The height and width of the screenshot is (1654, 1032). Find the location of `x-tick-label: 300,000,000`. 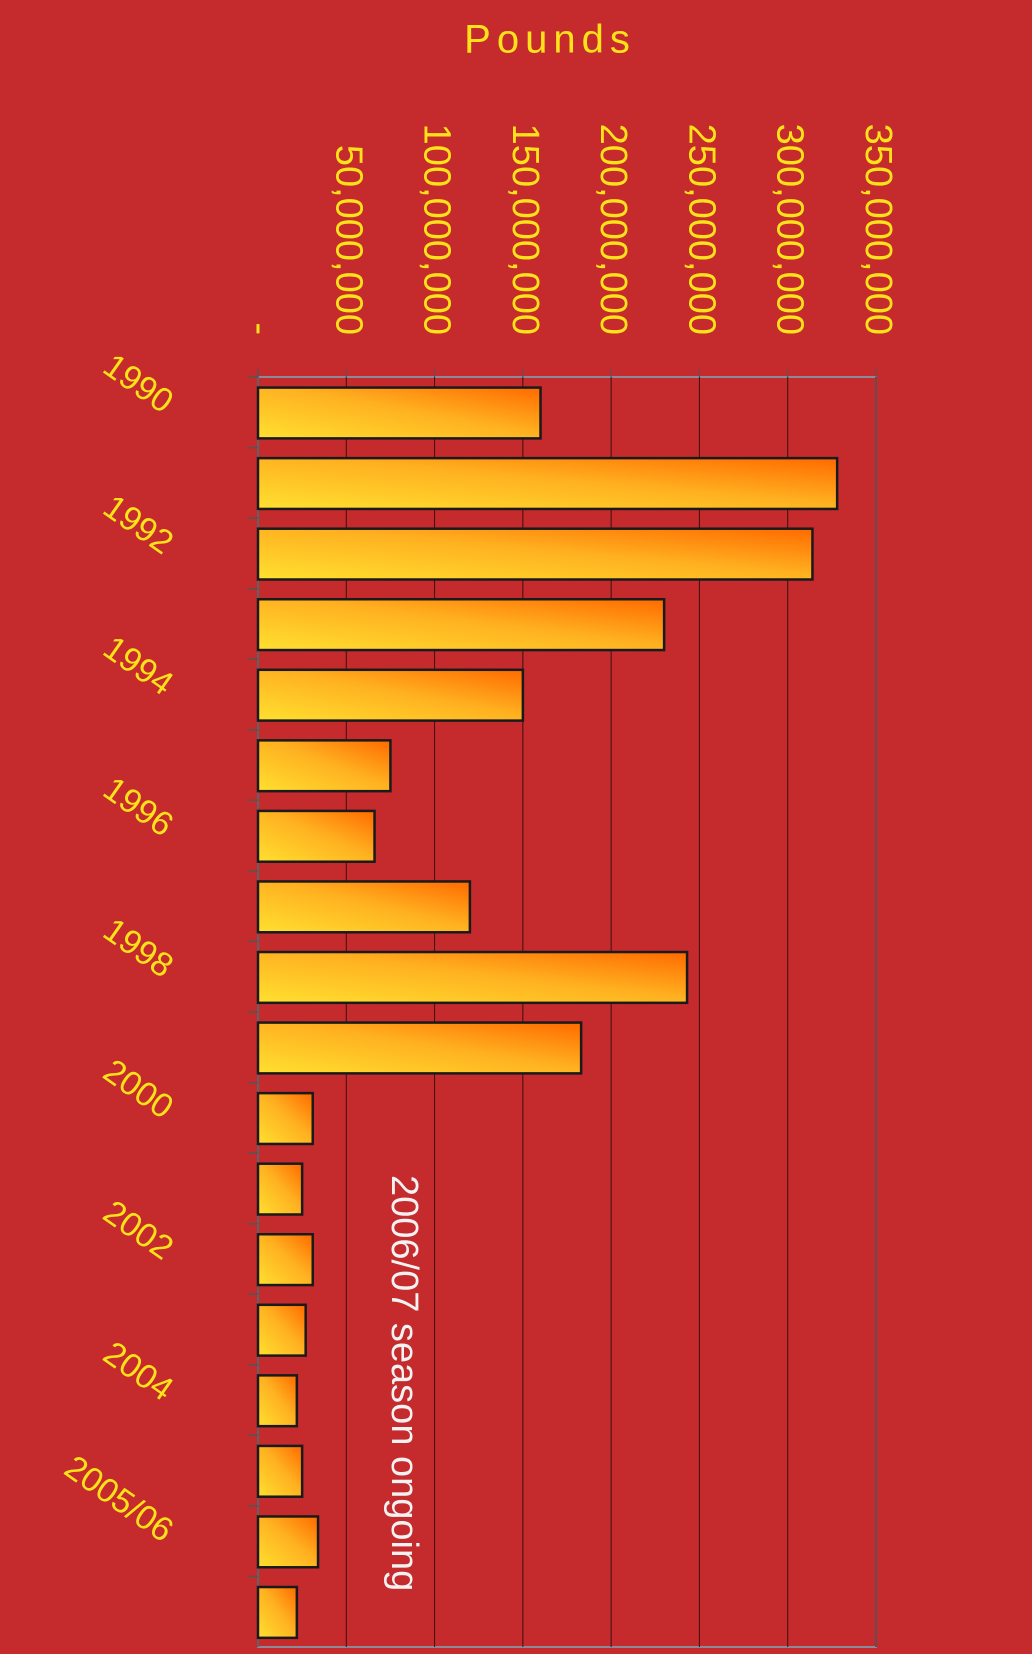

x-tick-label: 300,000,000 is located at coordinates (790, 229).